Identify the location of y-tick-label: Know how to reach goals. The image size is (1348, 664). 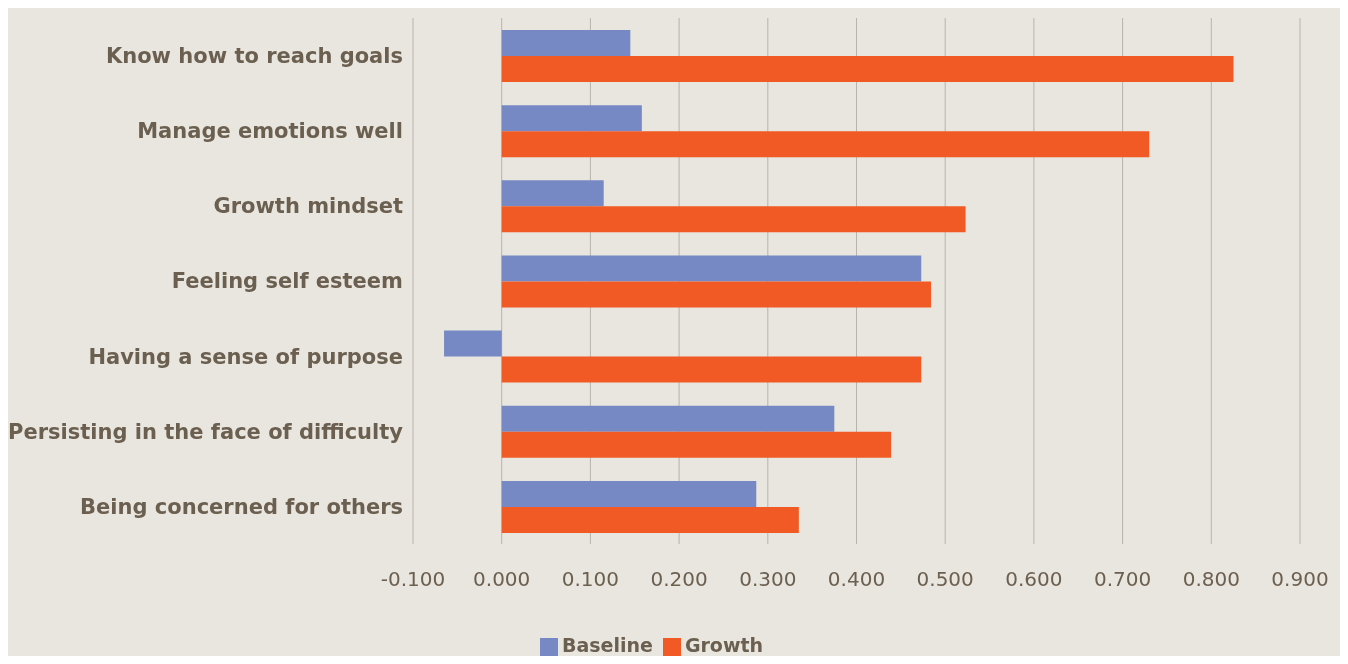
(254, 56).